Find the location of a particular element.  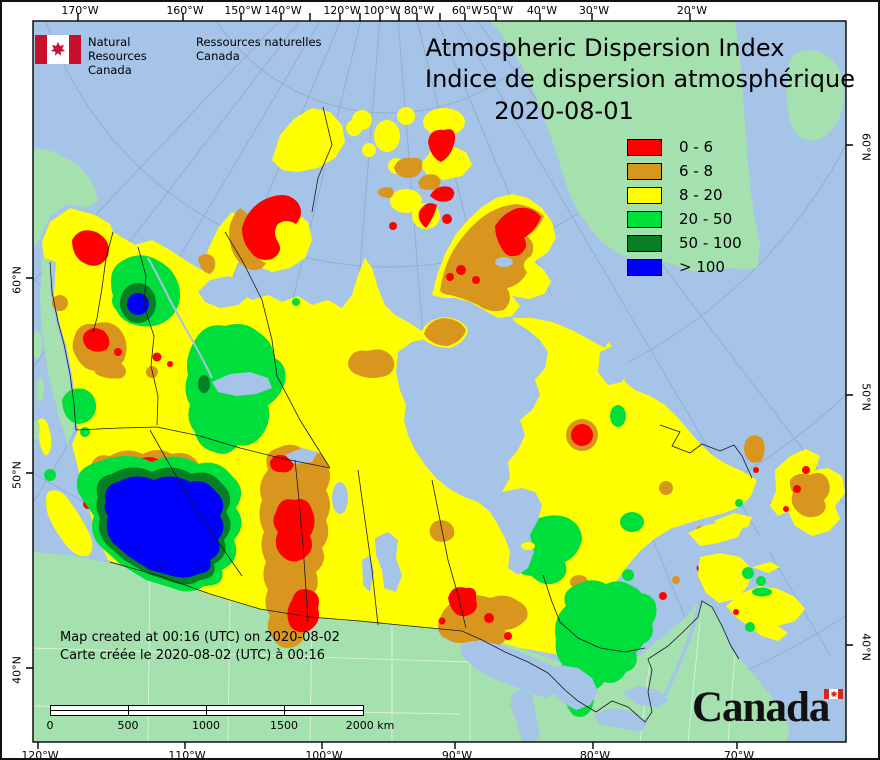

region-greenland is located at coordinates (625, 146).